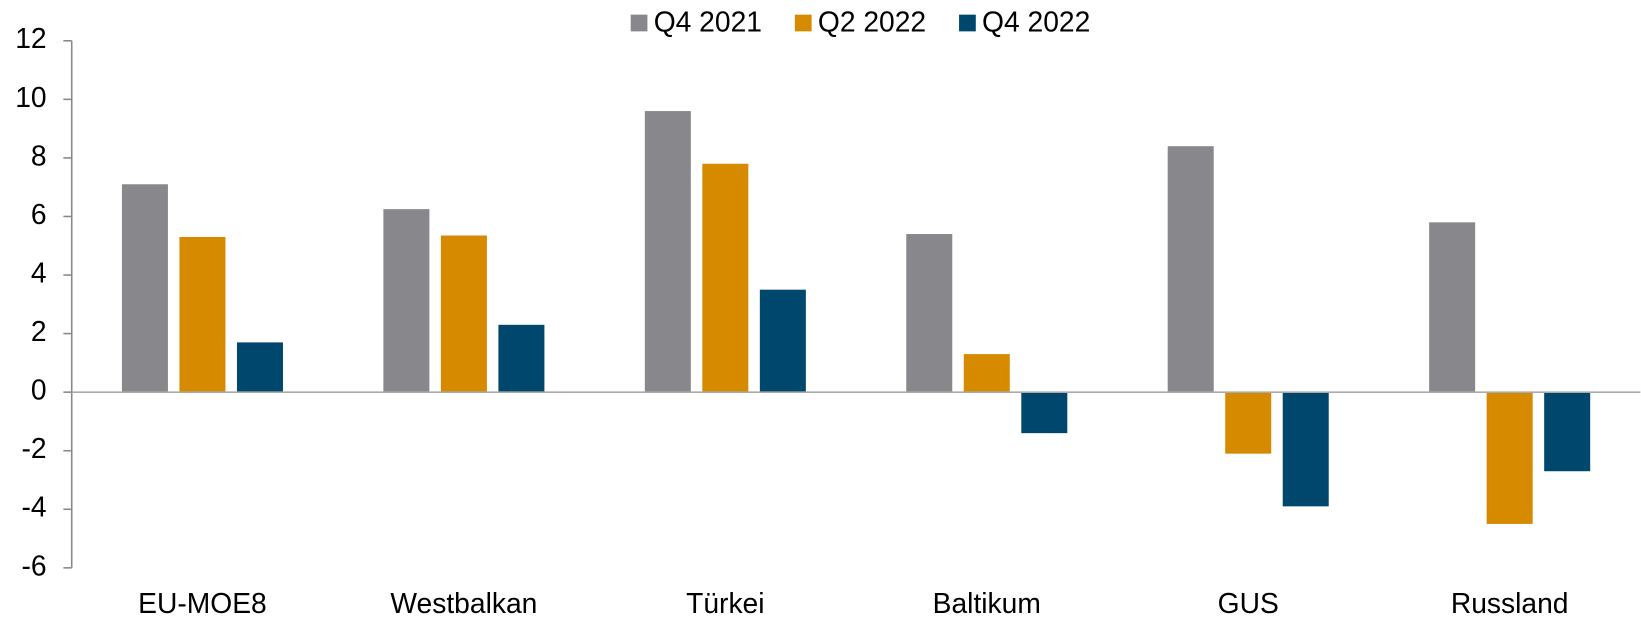  I want to click on y-tick-label: 0, so click(39, 390).